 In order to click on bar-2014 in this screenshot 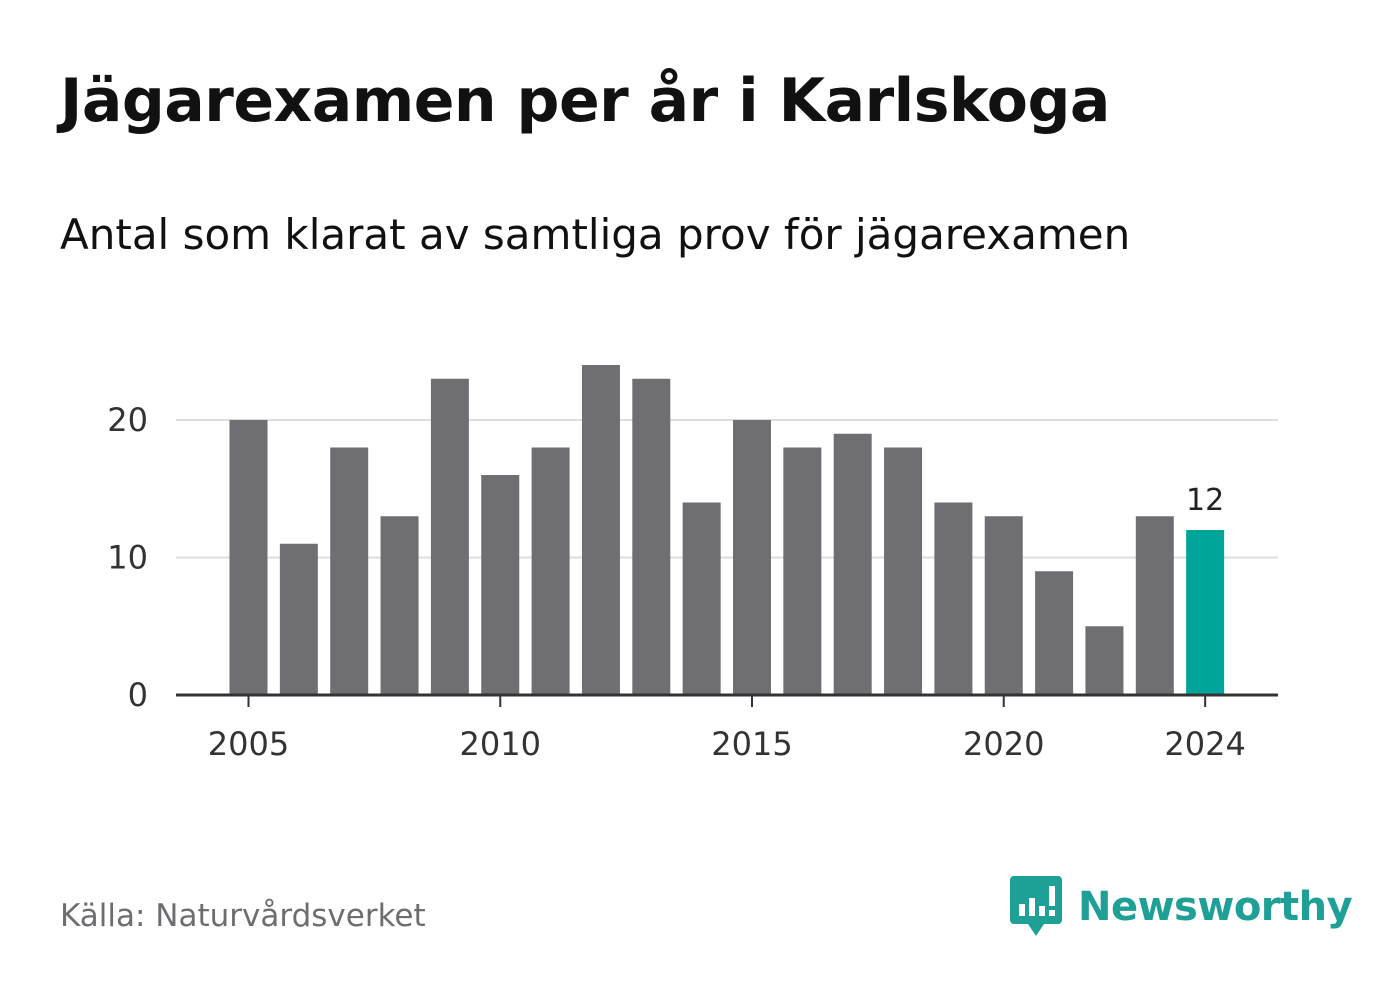, I will do `click(701, 598)`.